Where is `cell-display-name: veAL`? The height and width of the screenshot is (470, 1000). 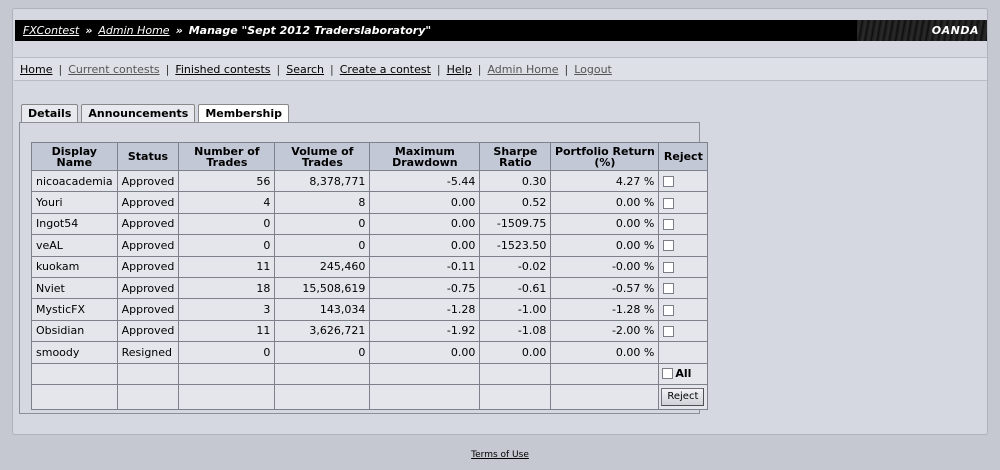
cell-display-name: veAL is located at coordinates (74, 245).